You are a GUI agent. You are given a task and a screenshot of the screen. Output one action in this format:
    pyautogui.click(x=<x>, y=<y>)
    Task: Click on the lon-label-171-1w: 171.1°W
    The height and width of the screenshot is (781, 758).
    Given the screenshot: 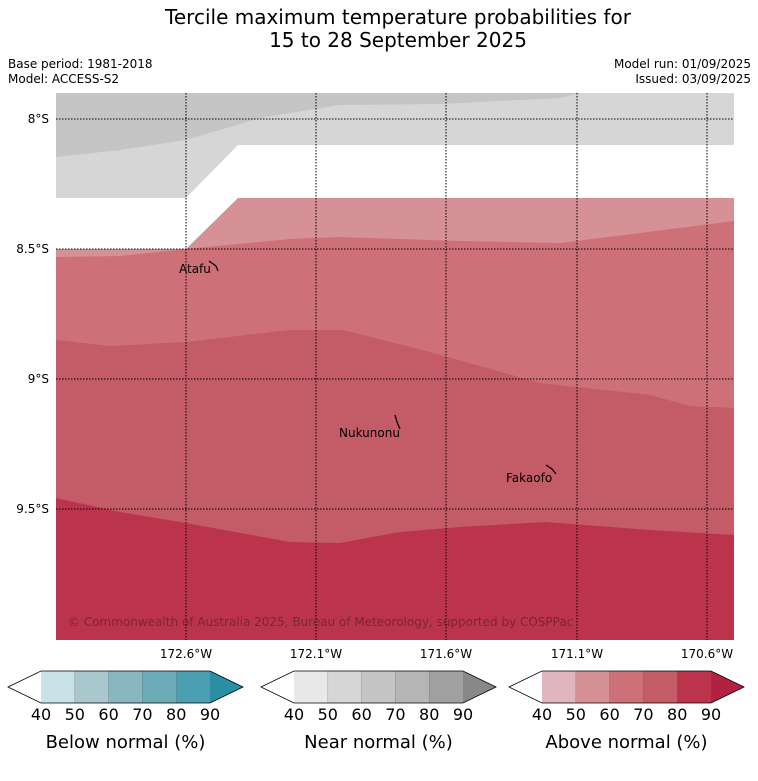 What is the action you would take?
    pyautogui.click(x=577, y=654)
    